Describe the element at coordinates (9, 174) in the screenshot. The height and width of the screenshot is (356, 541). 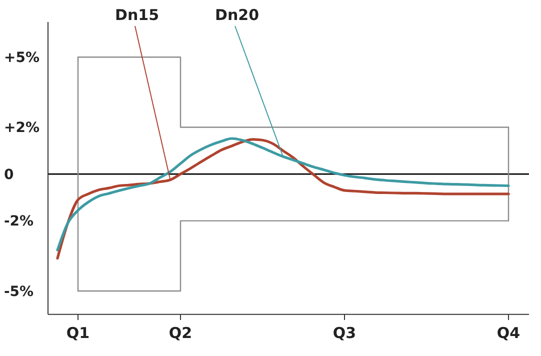
I see `y-tick-label: 0` at that location.